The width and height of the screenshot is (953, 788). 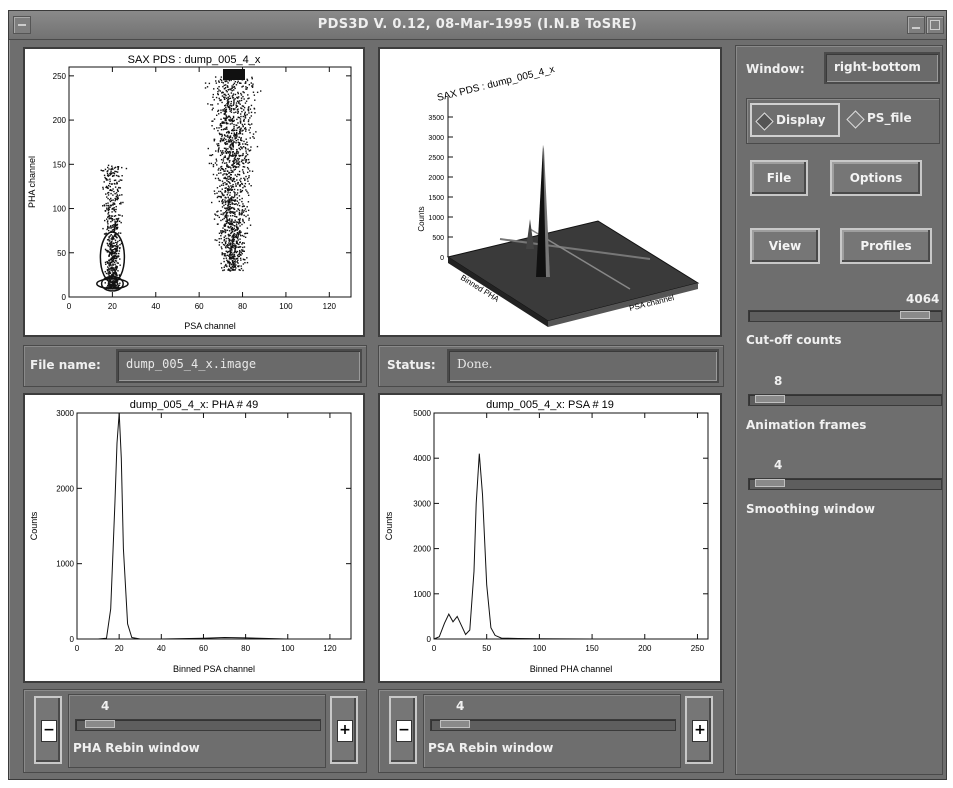 What do you see at coordinates (486, 648) in the screenshot?
I see `x-tick-label: 50` at bounding box center [486, 648].